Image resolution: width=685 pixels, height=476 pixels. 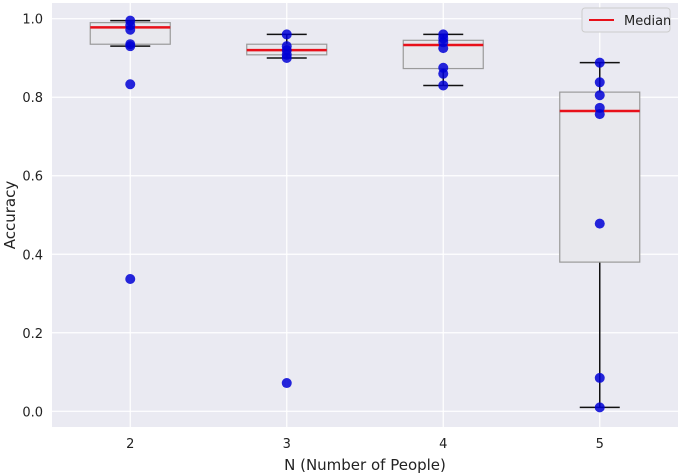 What do you see at coordinates (32, 177) in the screenshot?
I see `y-tick-label: 0.6` at bounding box center [32, 177].